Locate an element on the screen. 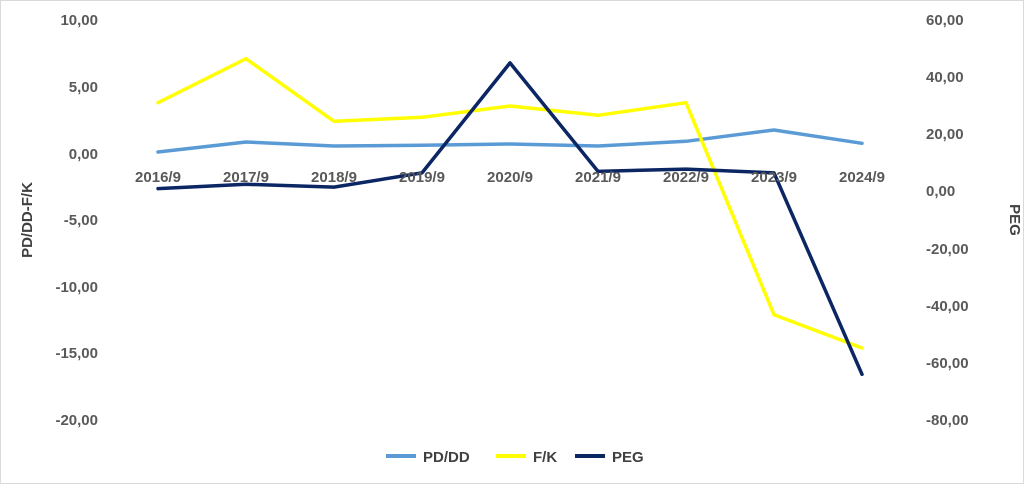 This screenshot has height=484, width=1024. right-tick-label: 40,00 is located at coordinates (945, 77).